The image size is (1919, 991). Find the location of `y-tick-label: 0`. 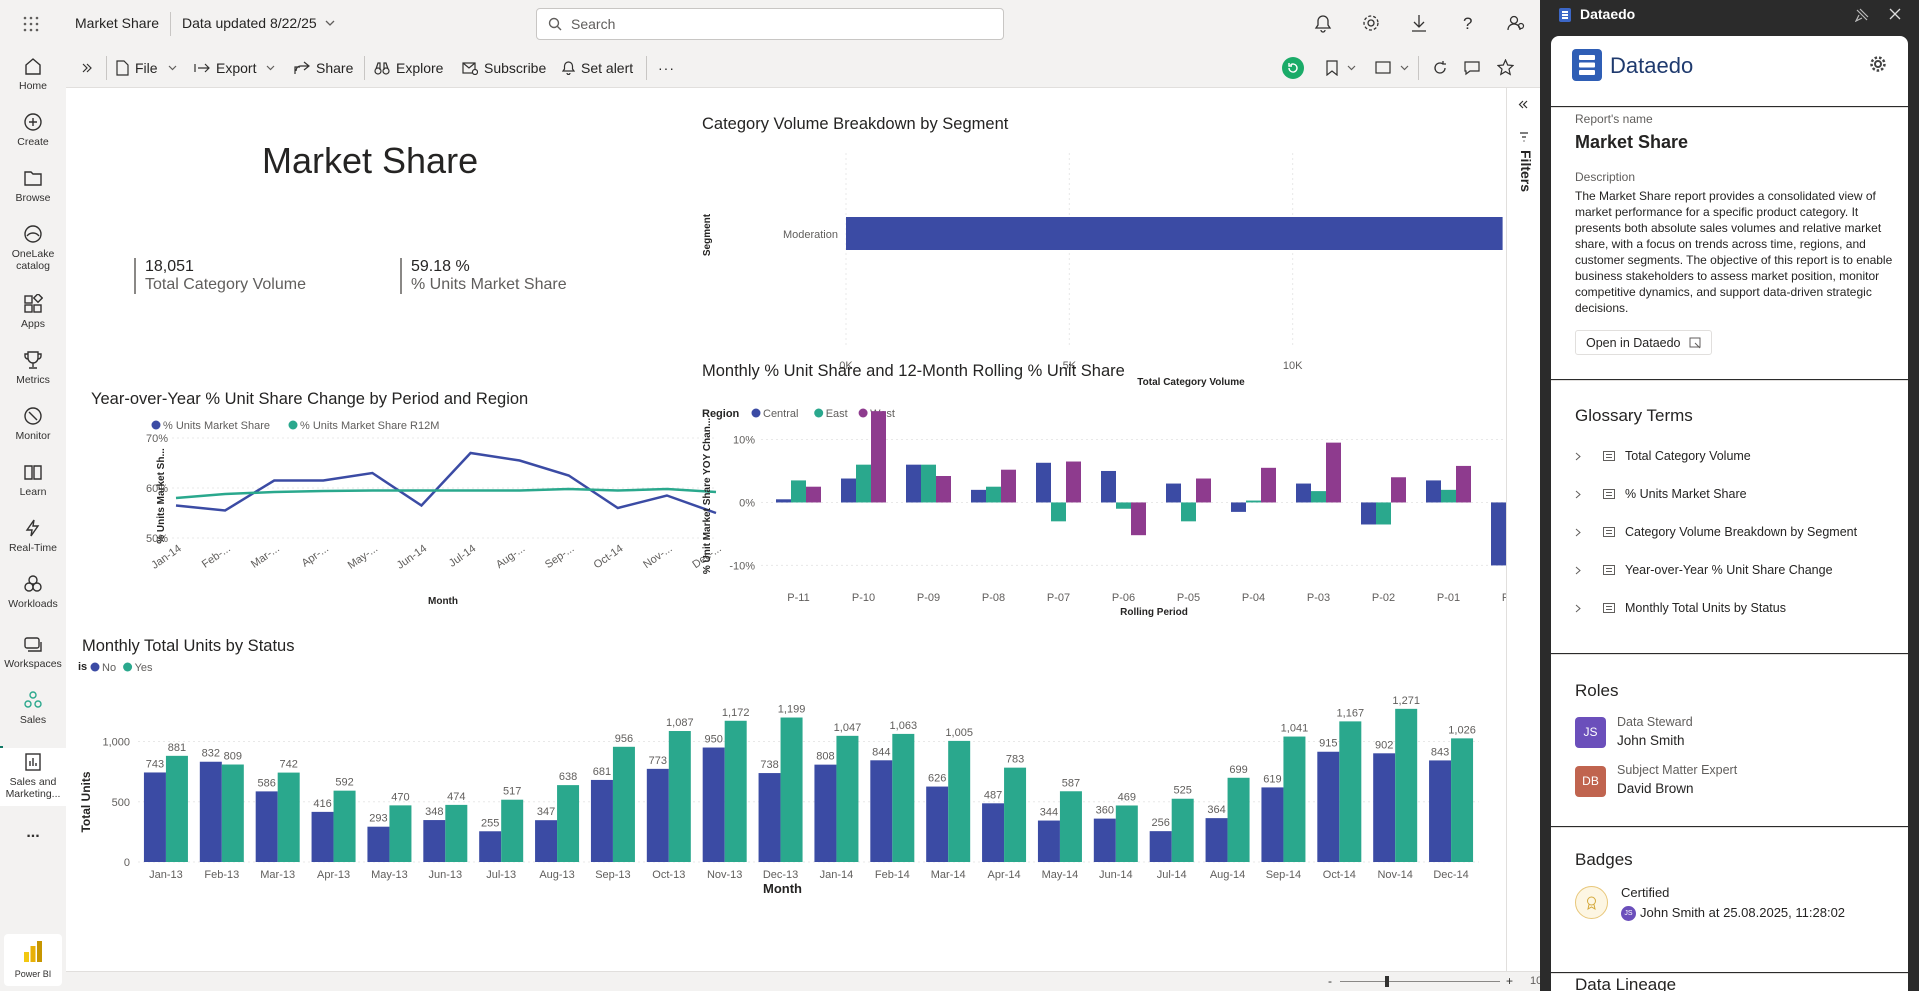

y-tick-label: 0 is located at coordinates (127, 863).